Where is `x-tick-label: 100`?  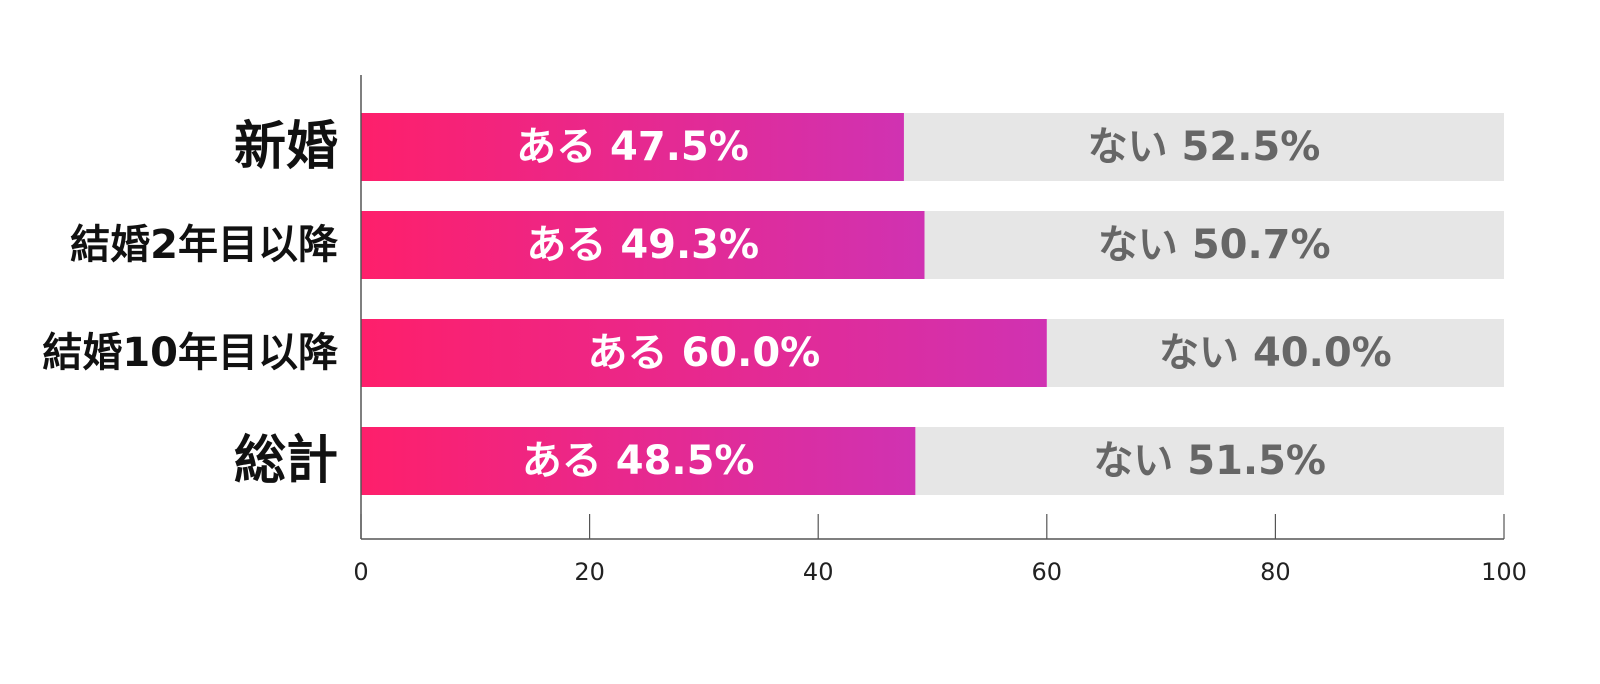 x-tick-label: 100 is located at coordinates (1504, 572).